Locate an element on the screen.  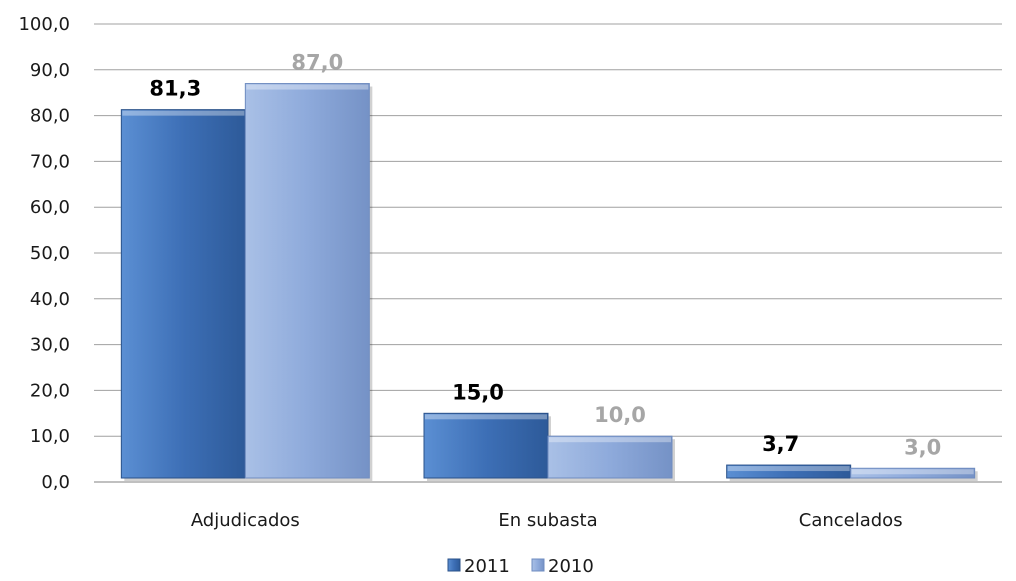
x-category-label: Cancelados is located at coordinates (851, 520).